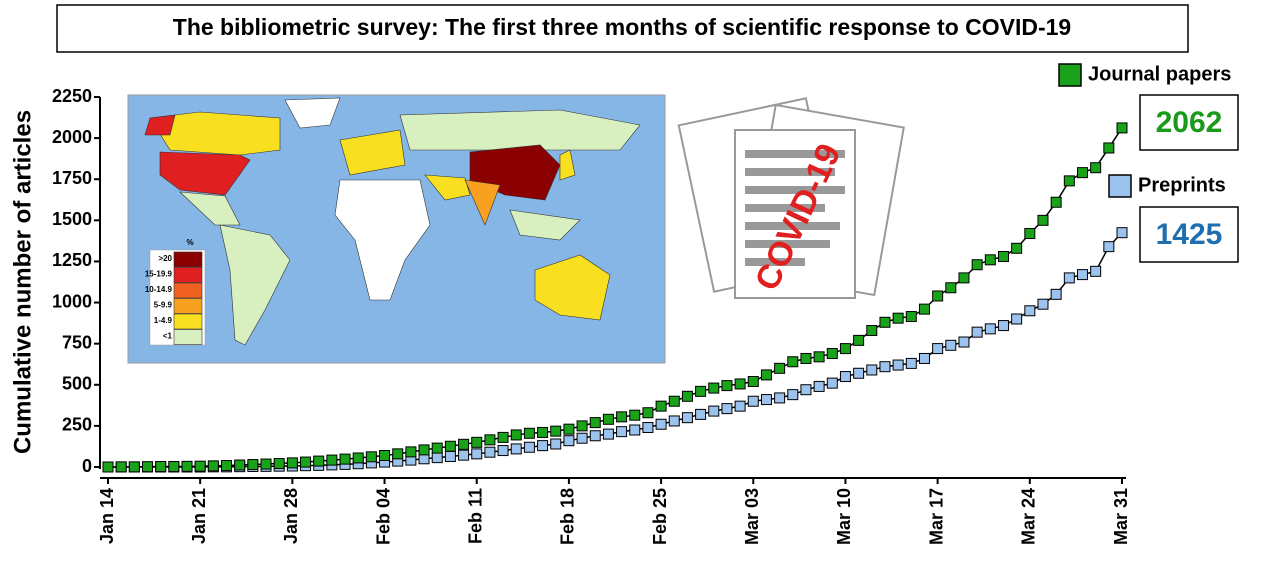 This screenshot has height=570, width=1280. I want to click on y-tick-label: 2250, so click(72, 96).